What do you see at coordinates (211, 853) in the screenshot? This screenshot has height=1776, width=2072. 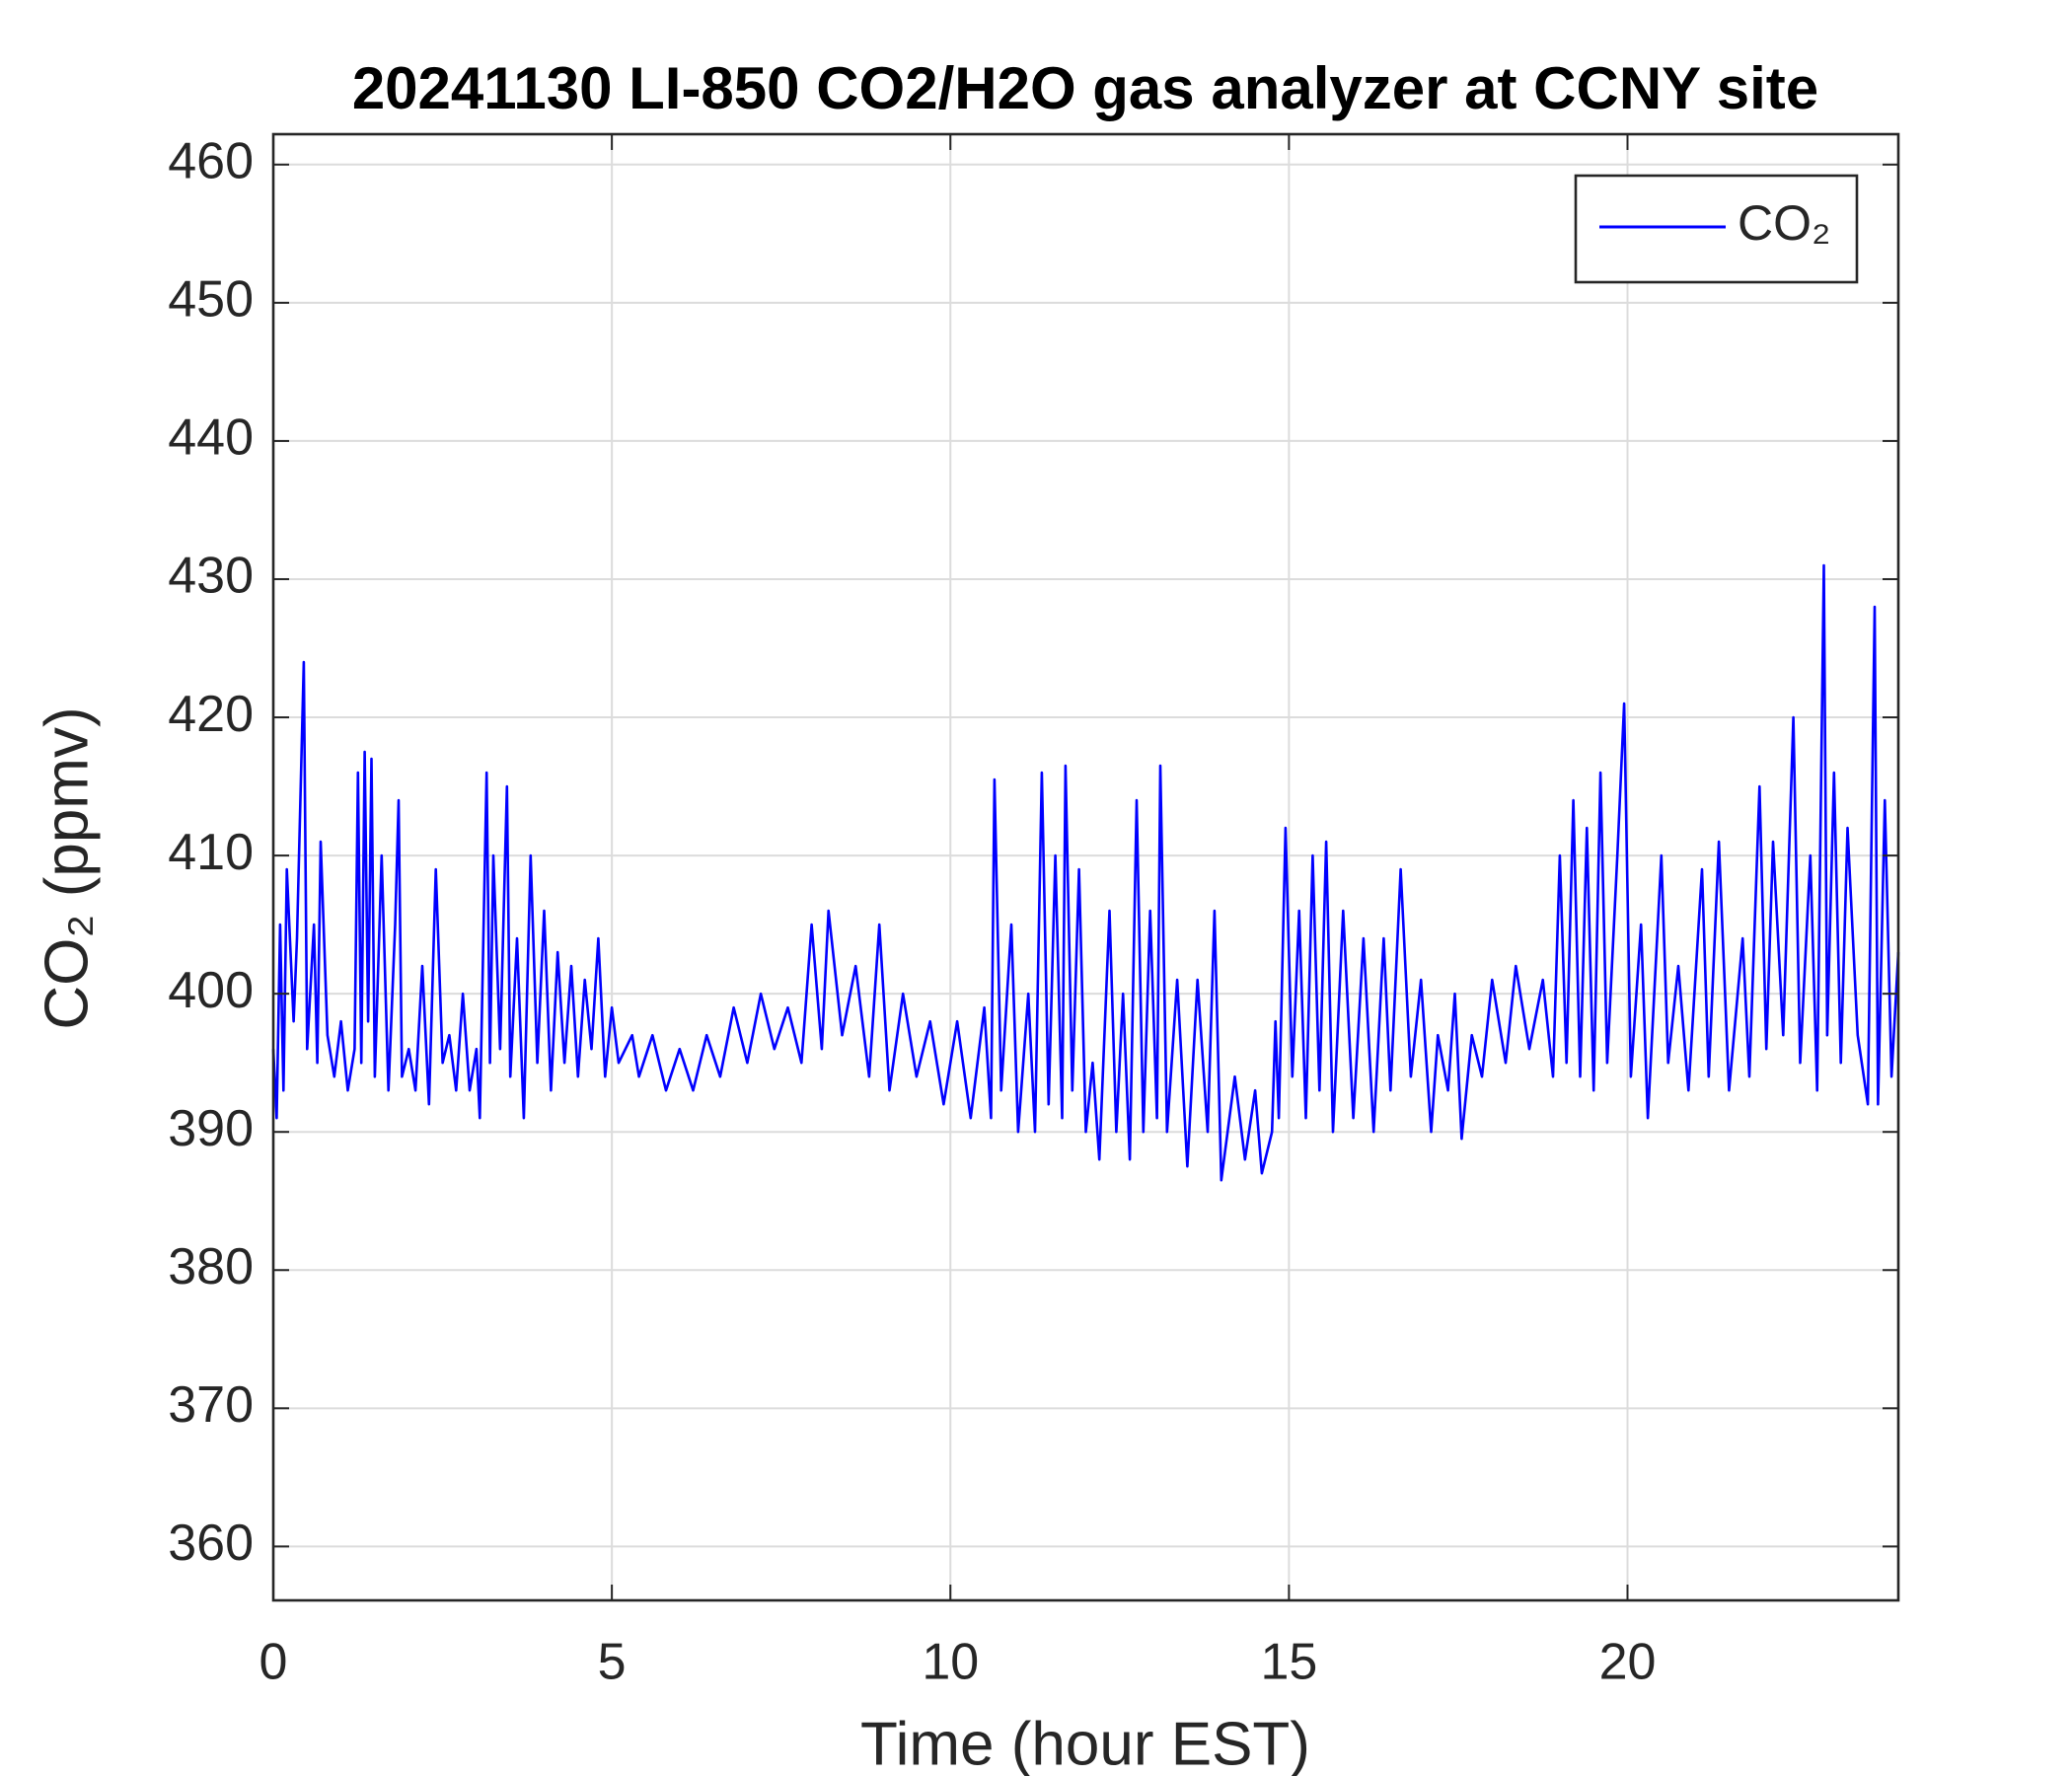 I see `y-tick-label: 410` at bounding box center [211, 853].